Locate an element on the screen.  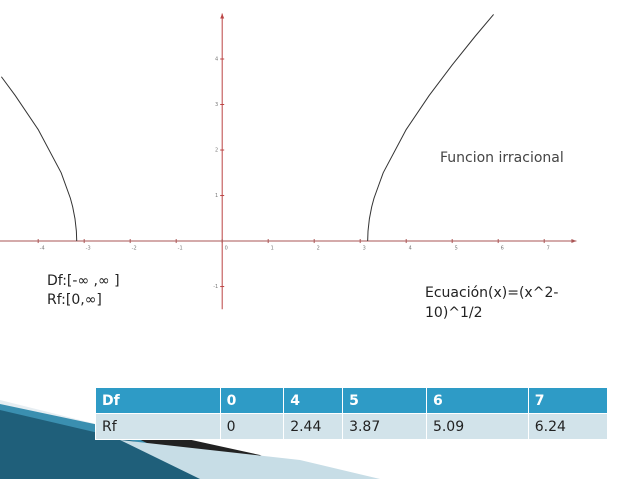
table-row: Rf 0 2.44 3.87 5.09 6.24 is located at coordinates (352, 426).